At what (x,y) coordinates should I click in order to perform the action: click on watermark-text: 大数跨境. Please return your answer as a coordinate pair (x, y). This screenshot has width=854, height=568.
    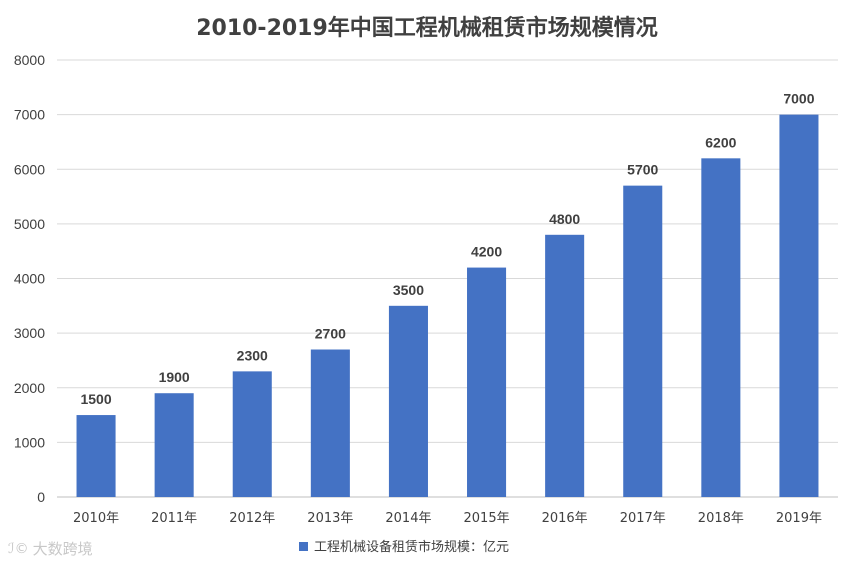
    Looking at the image, I should click on (62, 549).